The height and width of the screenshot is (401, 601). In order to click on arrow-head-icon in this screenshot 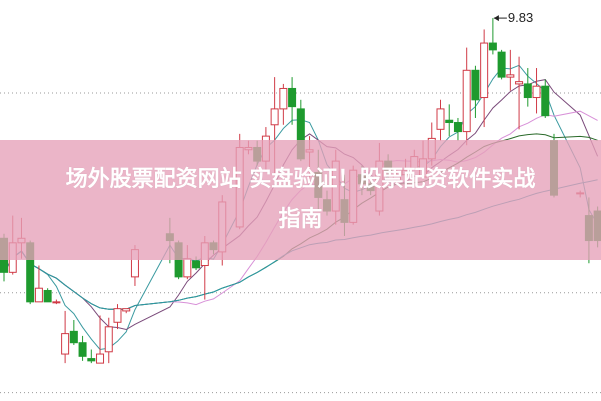, I will do `click(496, 18)`.